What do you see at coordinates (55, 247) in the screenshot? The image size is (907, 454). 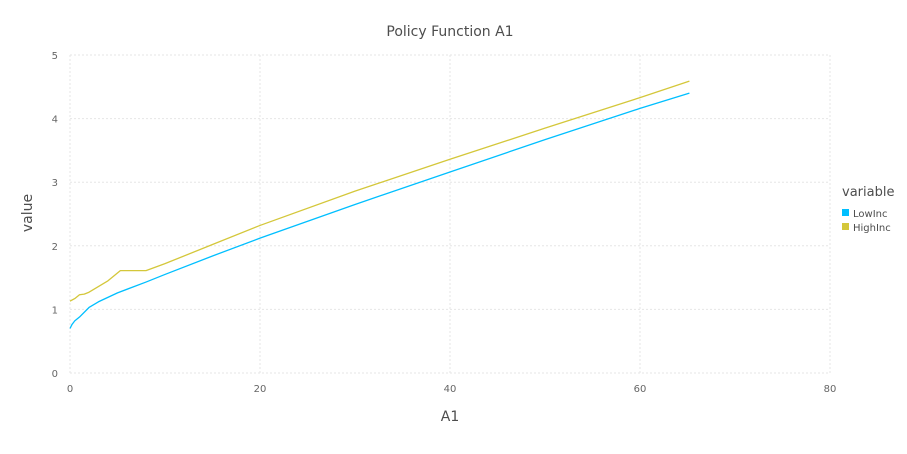 I see `y-tick-label: 2` at bounding box center [55, 247].